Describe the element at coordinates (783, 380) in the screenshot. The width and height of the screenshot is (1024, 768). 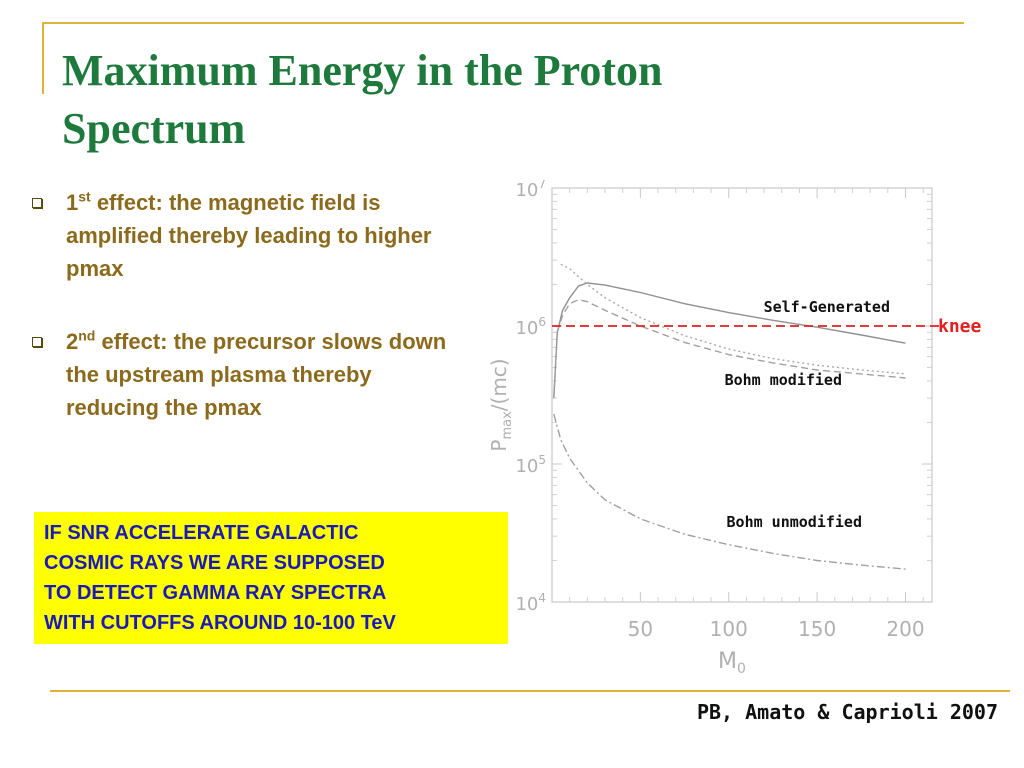
I see `series-label: Bohm modified` at that location.